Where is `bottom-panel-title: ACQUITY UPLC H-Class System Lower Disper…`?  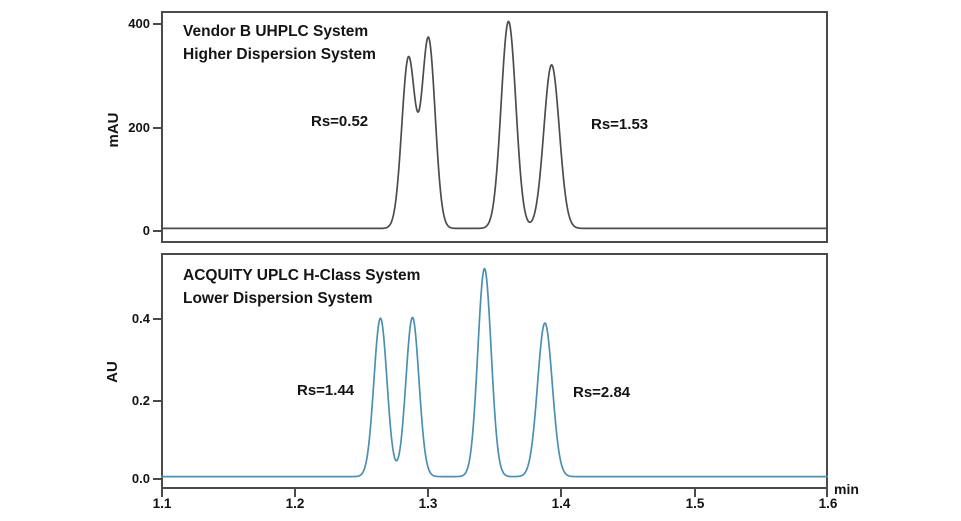
bottom-panel-title: ACQUITY UPLC H-Class System Lower Disper… is located at coordinates (301, 287).